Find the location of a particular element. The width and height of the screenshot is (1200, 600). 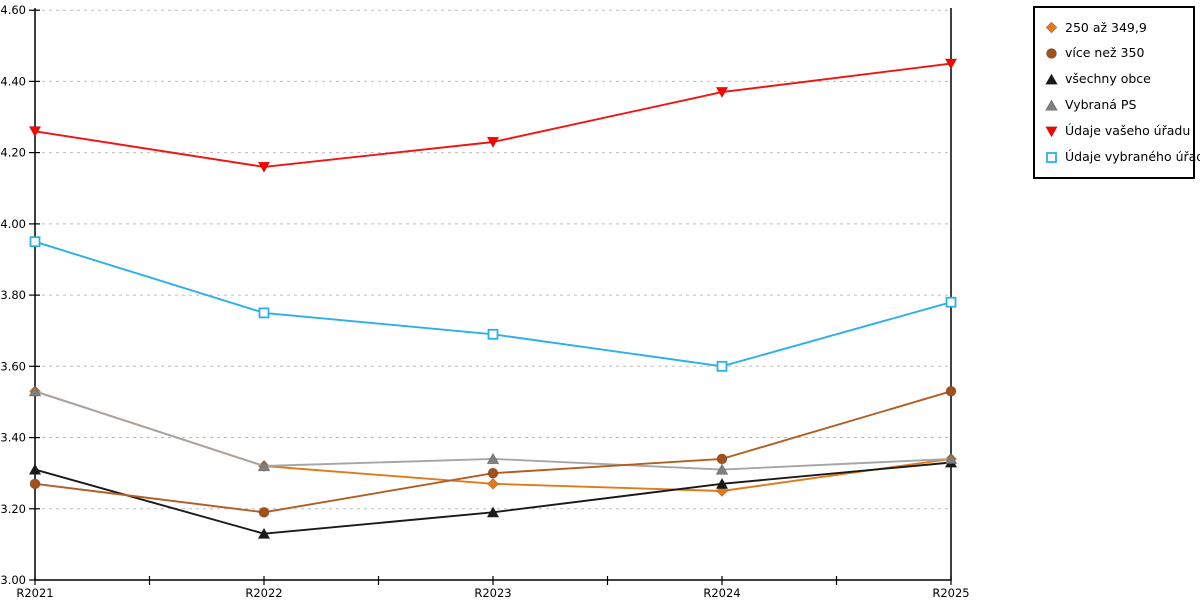

legend-item-250-a-349-9: 250 až 349,9 is located at coordinates (1118, 27).